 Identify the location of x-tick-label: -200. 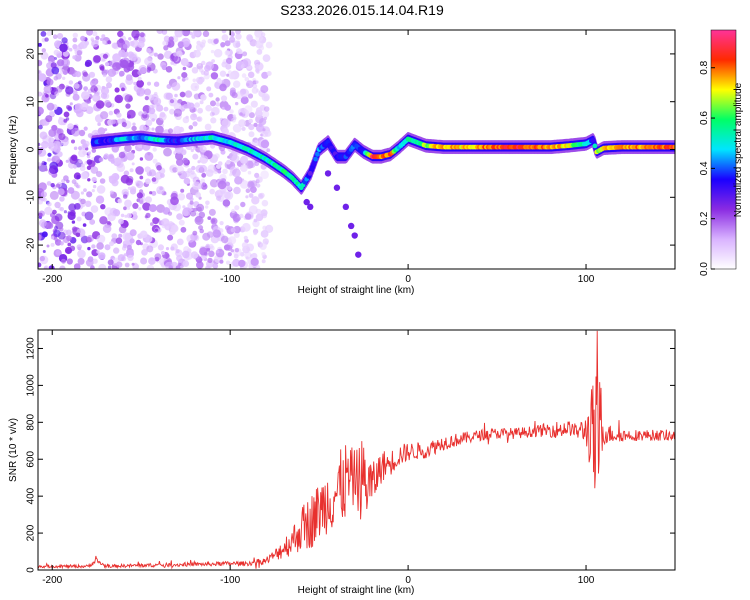
(52, 279).